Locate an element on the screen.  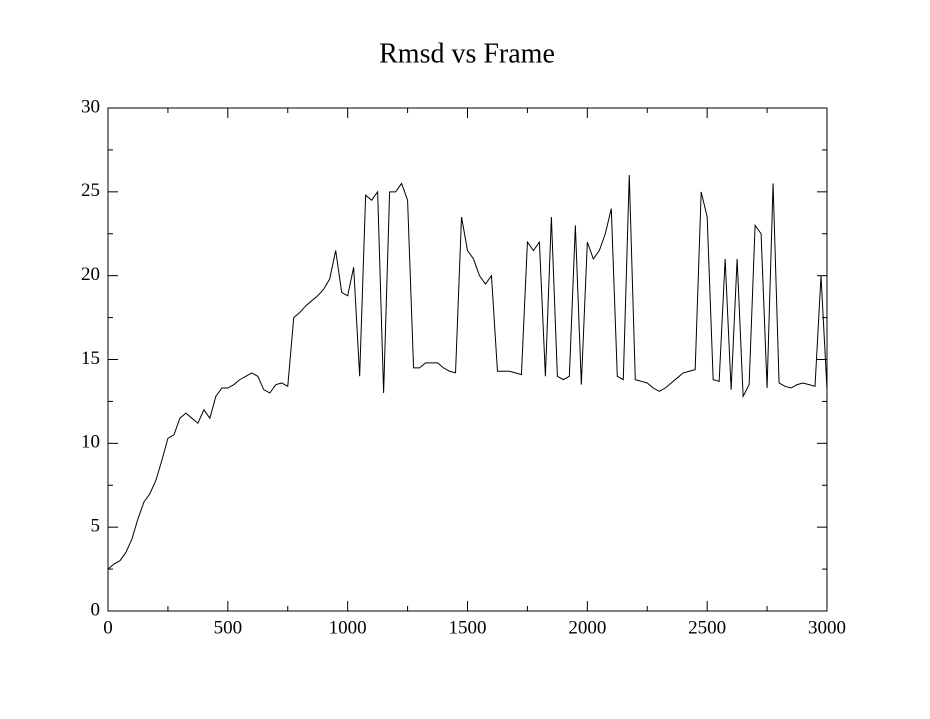
chart-title: Rmsd vs Frame is located at coordinates (467, 53).